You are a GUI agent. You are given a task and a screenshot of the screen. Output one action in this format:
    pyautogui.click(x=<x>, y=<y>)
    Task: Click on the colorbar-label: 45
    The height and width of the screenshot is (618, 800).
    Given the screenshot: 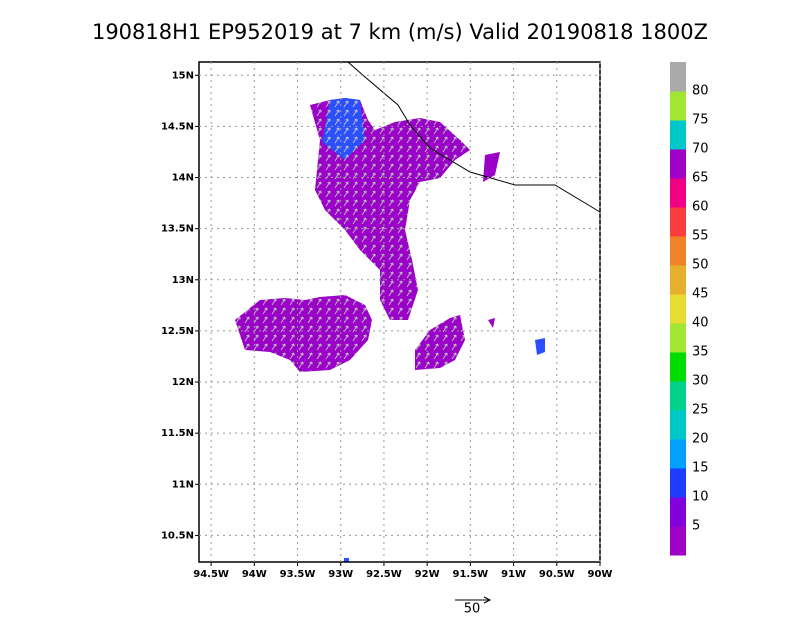 What is the action you would take?
    pyautogui.click(x=700, y=294)
    